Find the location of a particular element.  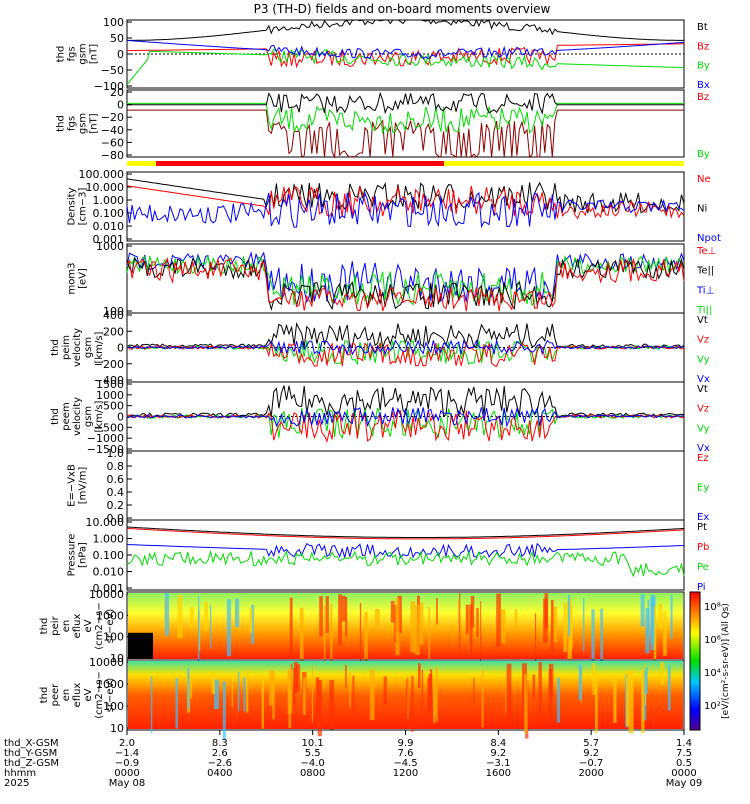

y-tick-label: 200 is located at coordinates (113, 331).